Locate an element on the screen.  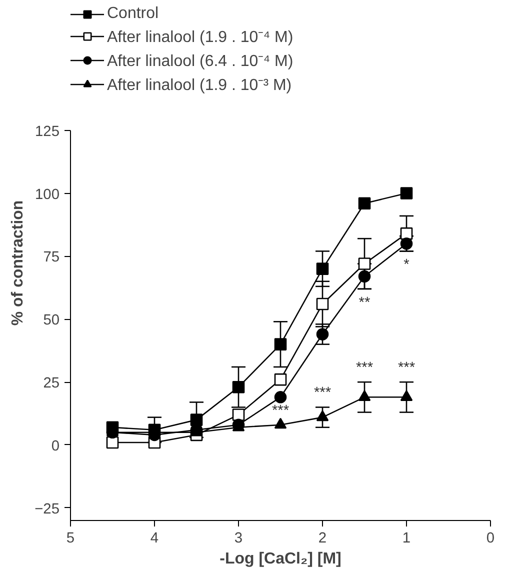
annotation: ** is located at coordinates (364, 302).